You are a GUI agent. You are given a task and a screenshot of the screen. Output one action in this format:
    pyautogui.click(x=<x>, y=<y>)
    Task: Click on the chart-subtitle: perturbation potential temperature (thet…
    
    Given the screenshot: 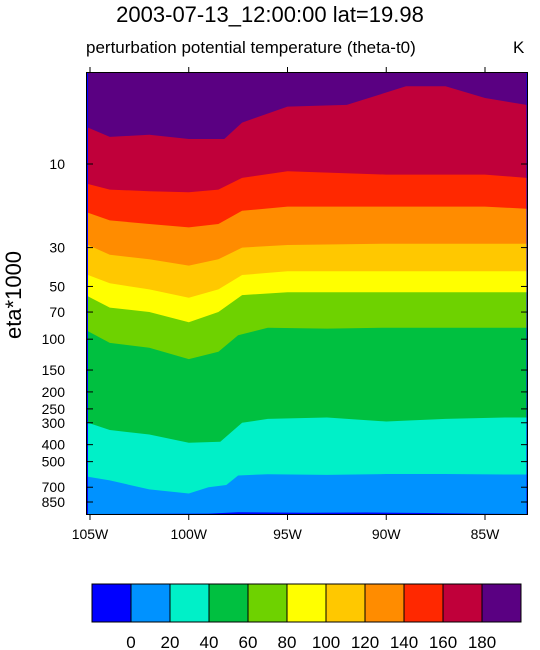 What is the action you would take?
    pyautogui.click(x=251, y=47)
    